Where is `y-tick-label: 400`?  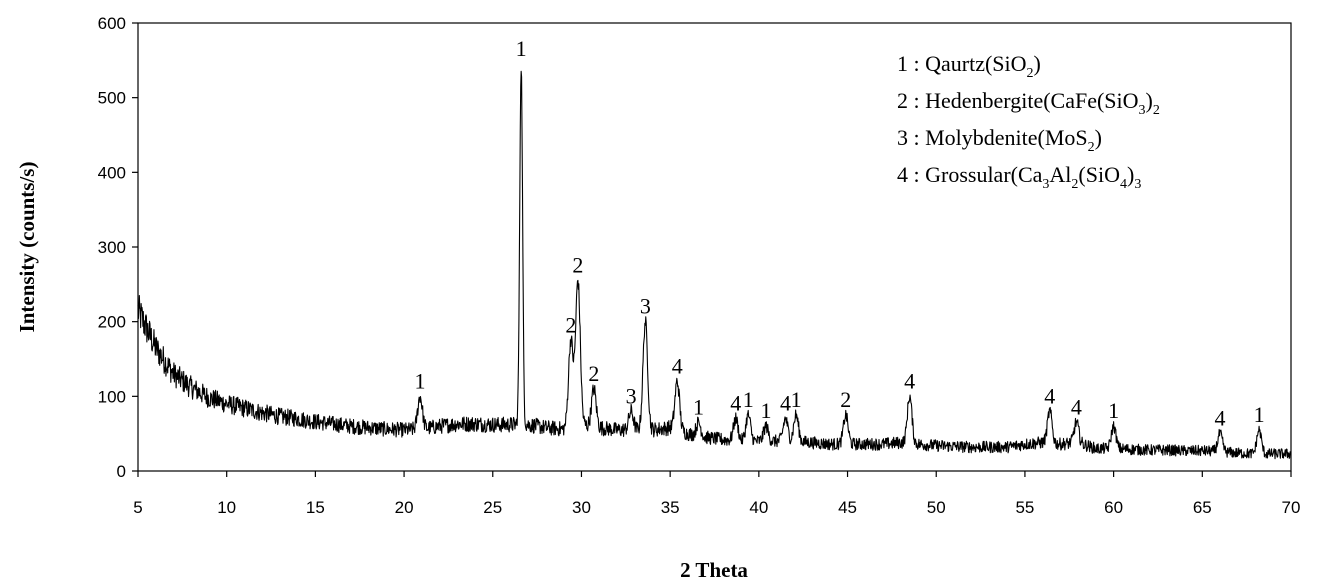
y-tick-label: 400 is located at coordinates (112, 172).